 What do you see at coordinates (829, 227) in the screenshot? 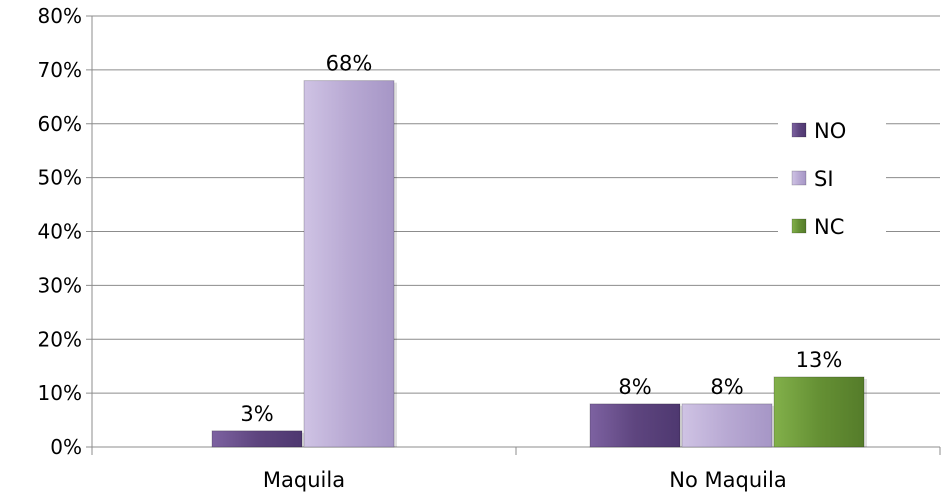
I see `legend-label: NC` at bounding box center [829, 227].